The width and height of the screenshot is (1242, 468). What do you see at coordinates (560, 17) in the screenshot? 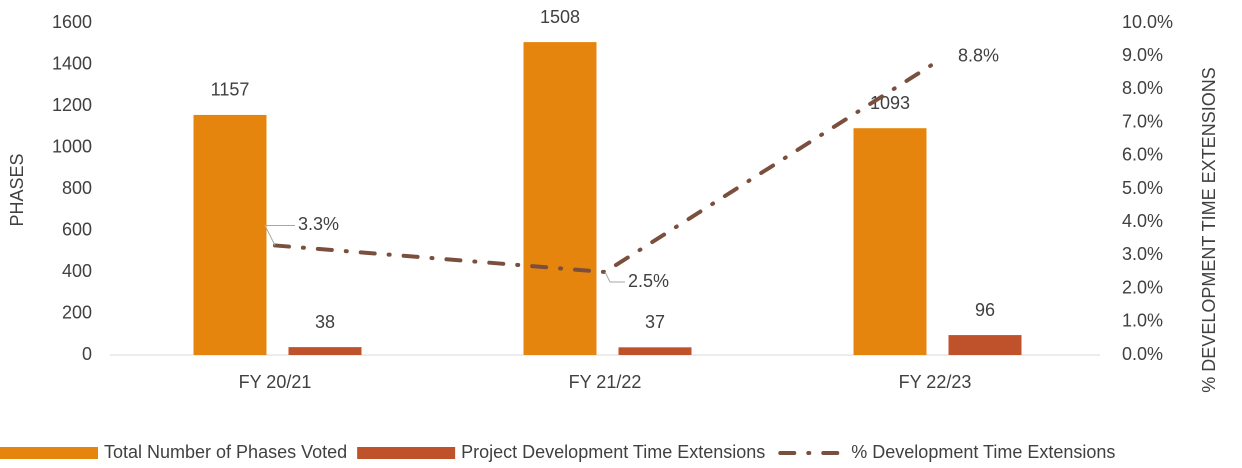
I see `data-label: 1508` at bounding box center [560, 17].